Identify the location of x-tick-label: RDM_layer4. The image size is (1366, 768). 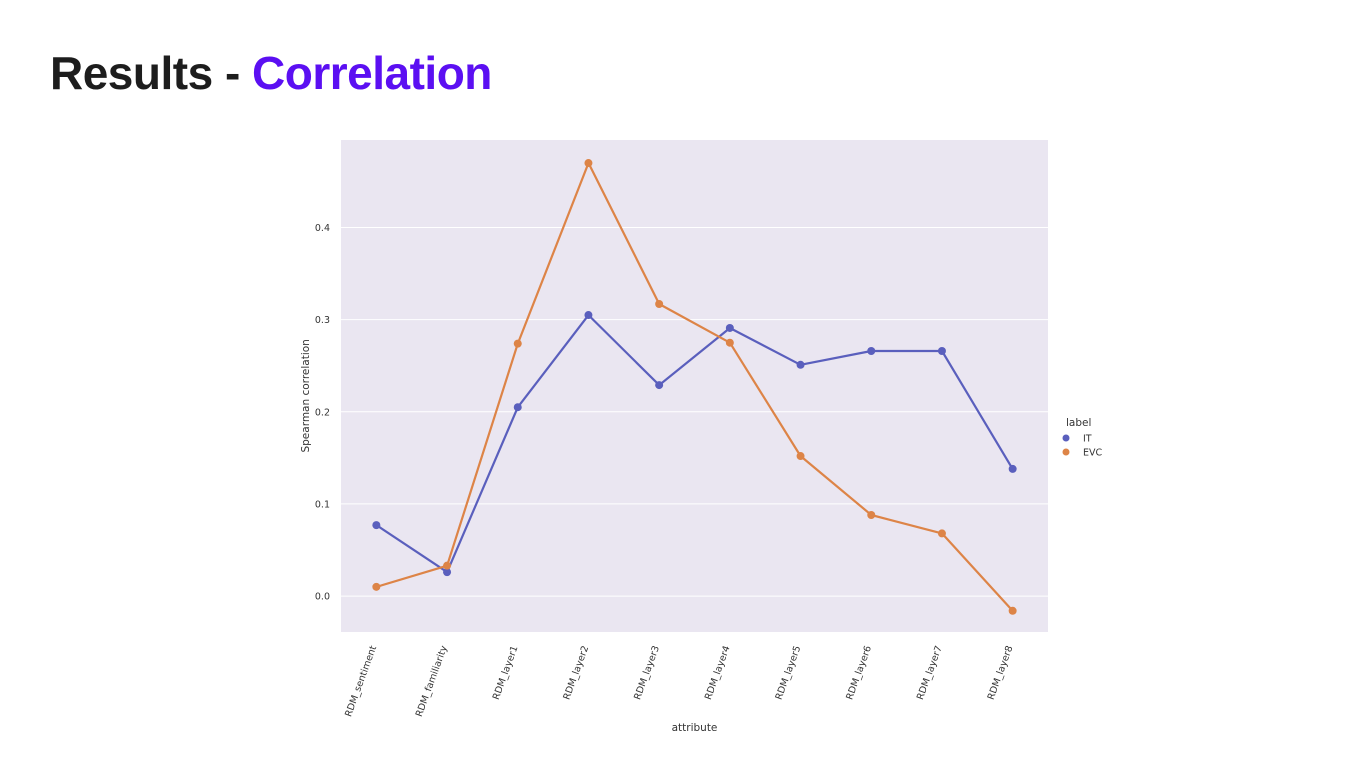
(718, 672).